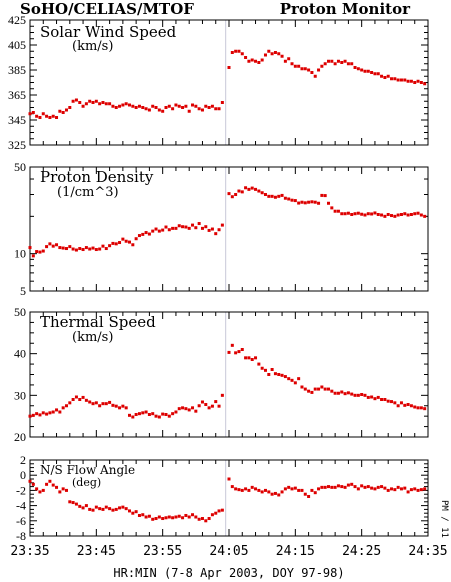  What do you see at coordinates (20, 167) in the screenshot?
I see `y-tick-label: 50` at bounding box center [20, 167].